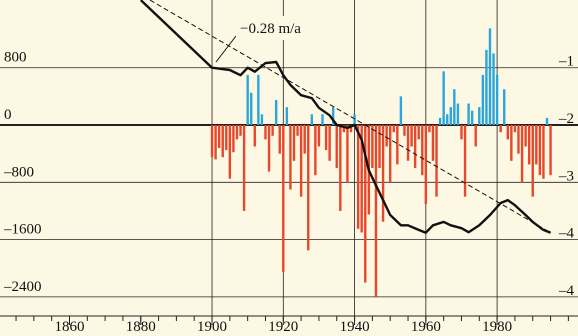 This screenshot has width=578, height=336. Describe the element at coordinates (270, 29) in the screenshot. I see `annotation: −0.28 m/a` at that location.